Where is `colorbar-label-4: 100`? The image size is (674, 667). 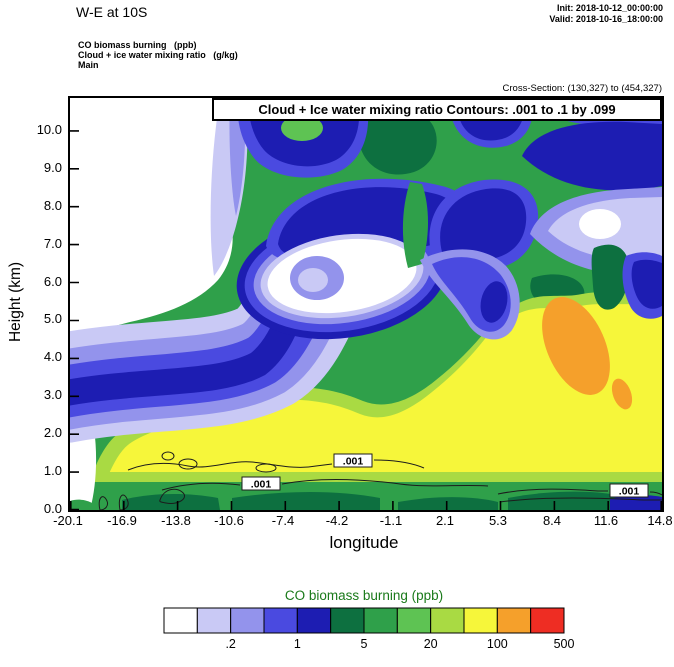
colorbar-label-4: 100 is located at coordinates (497, 644).